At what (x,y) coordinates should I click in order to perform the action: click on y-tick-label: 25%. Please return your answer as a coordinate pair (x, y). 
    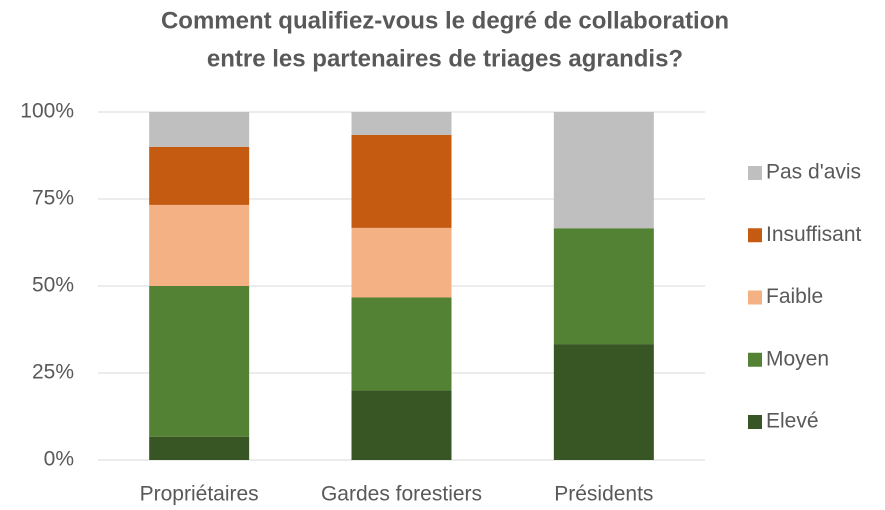
    Looking at the image, I should click on (53, 372).